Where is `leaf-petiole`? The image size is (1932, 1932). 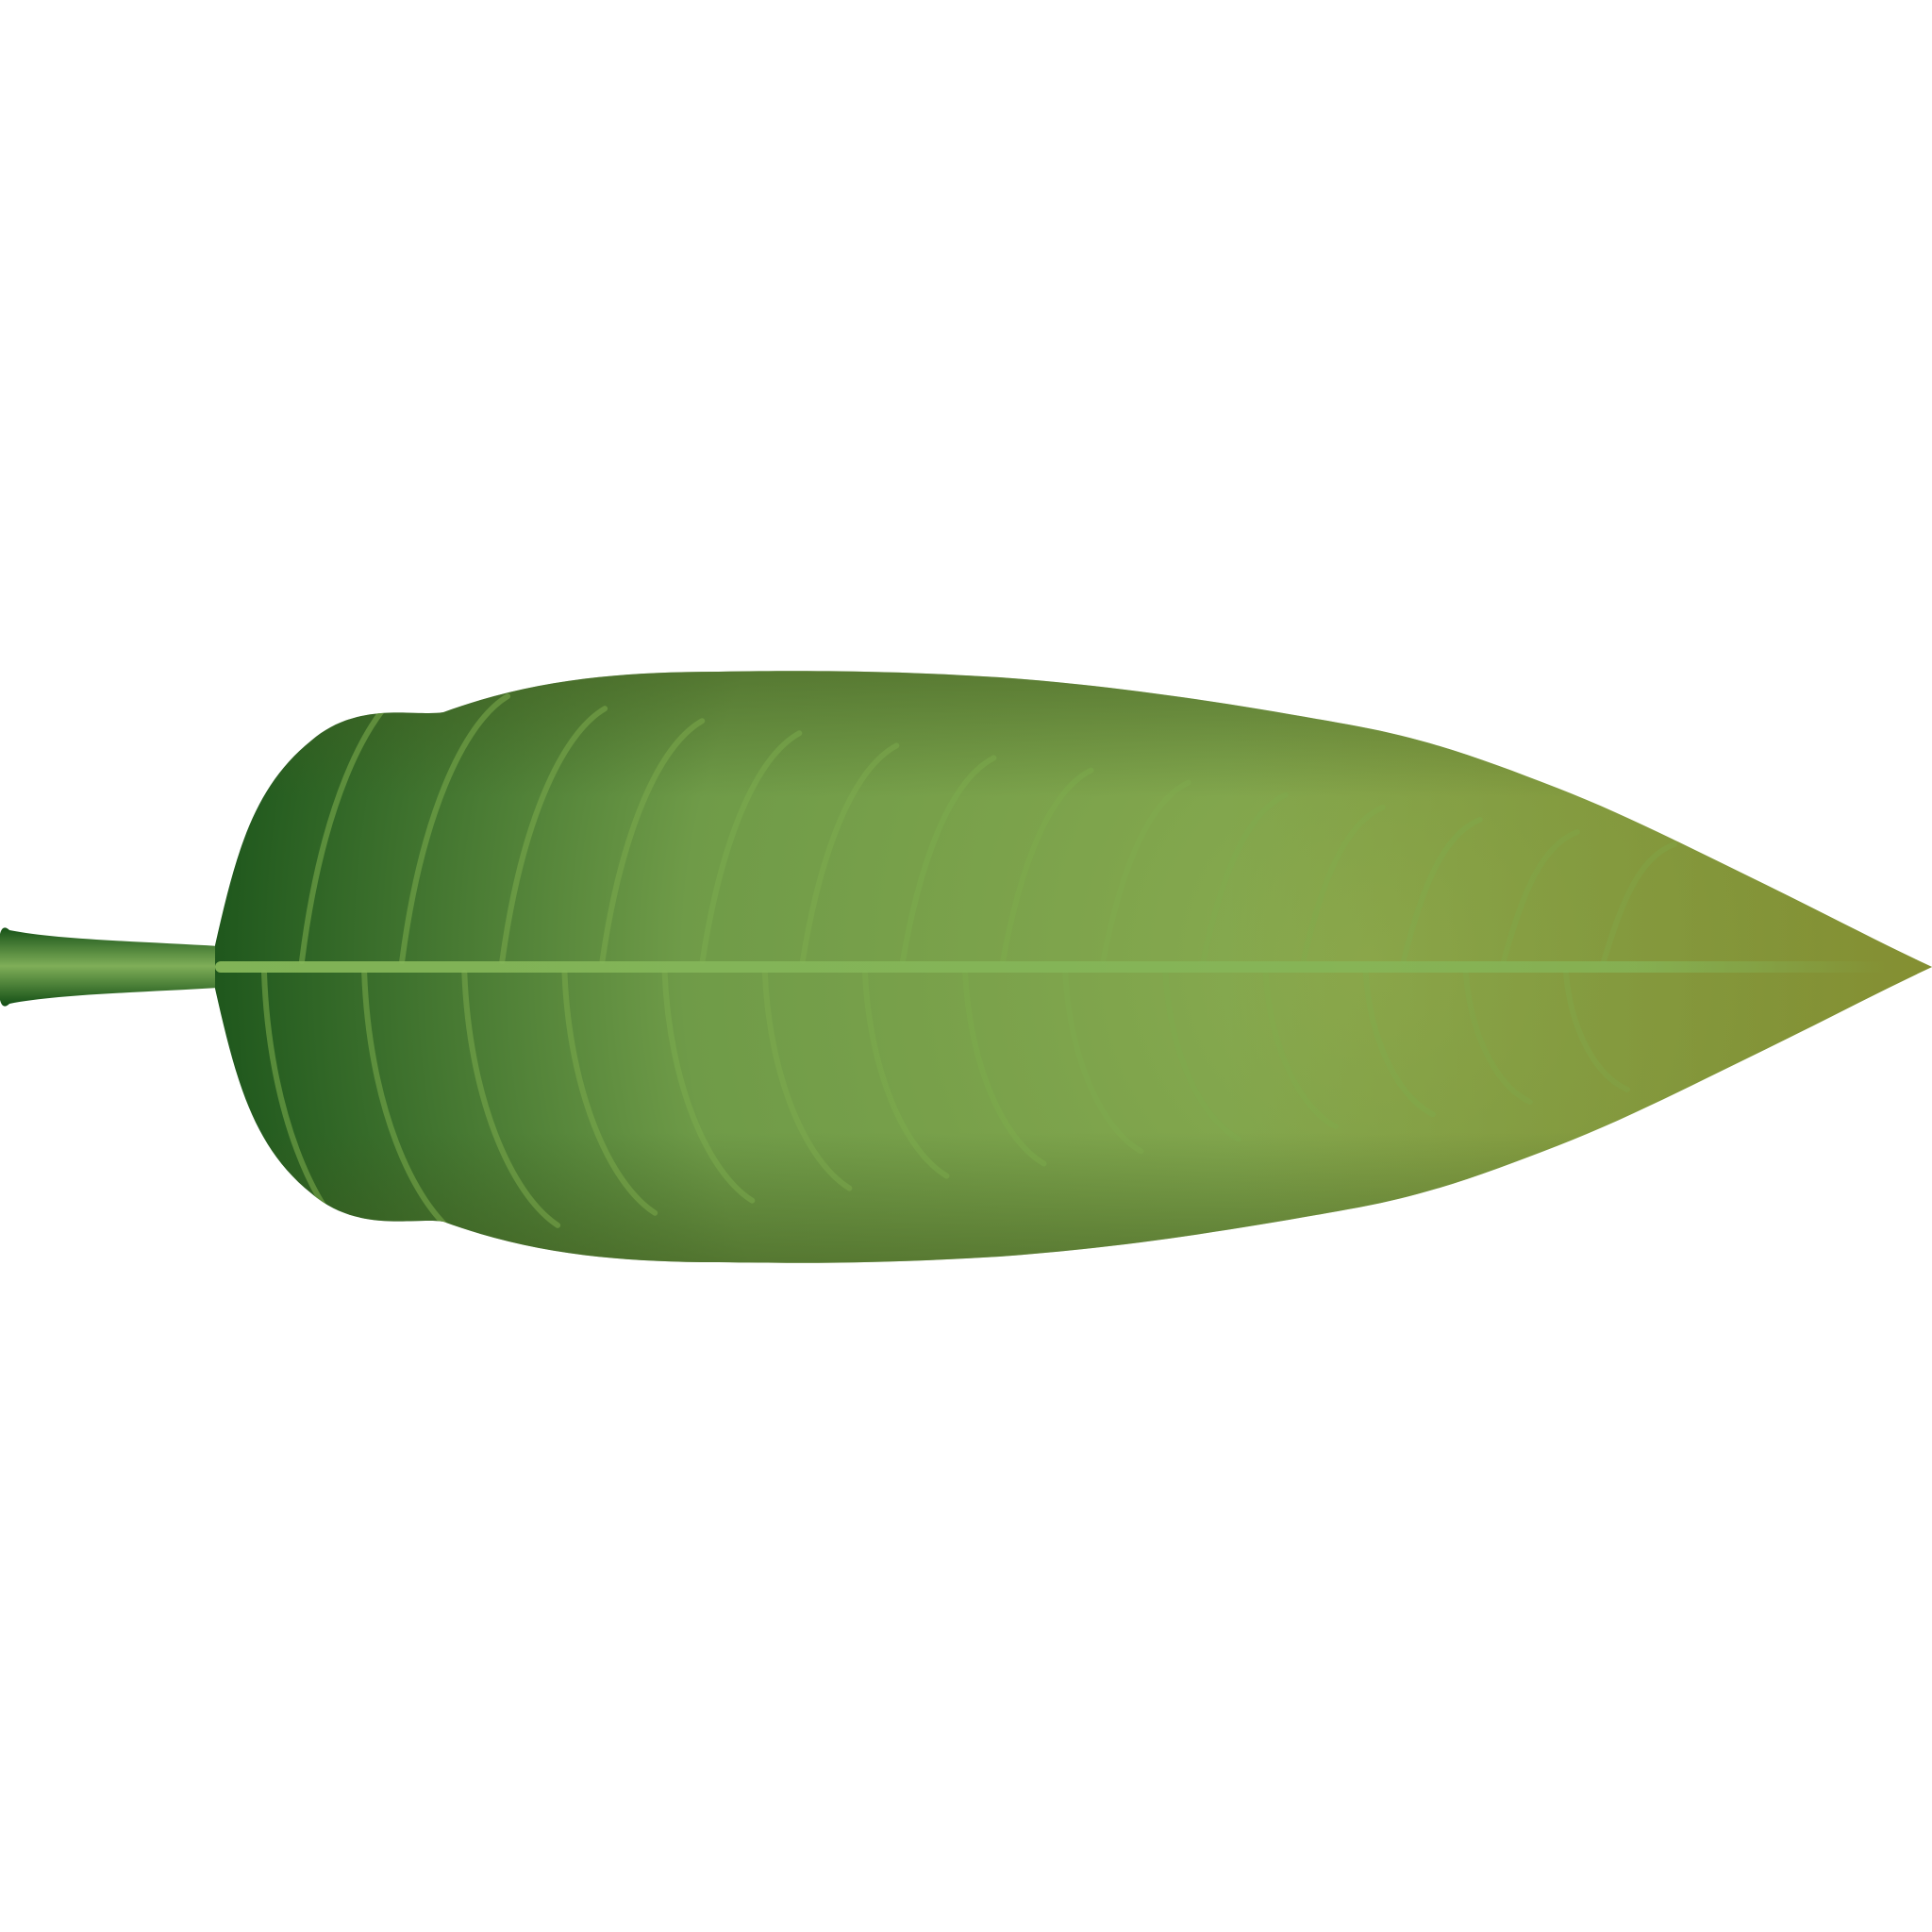 leaf-petiole is located at coordinates (109, 967).